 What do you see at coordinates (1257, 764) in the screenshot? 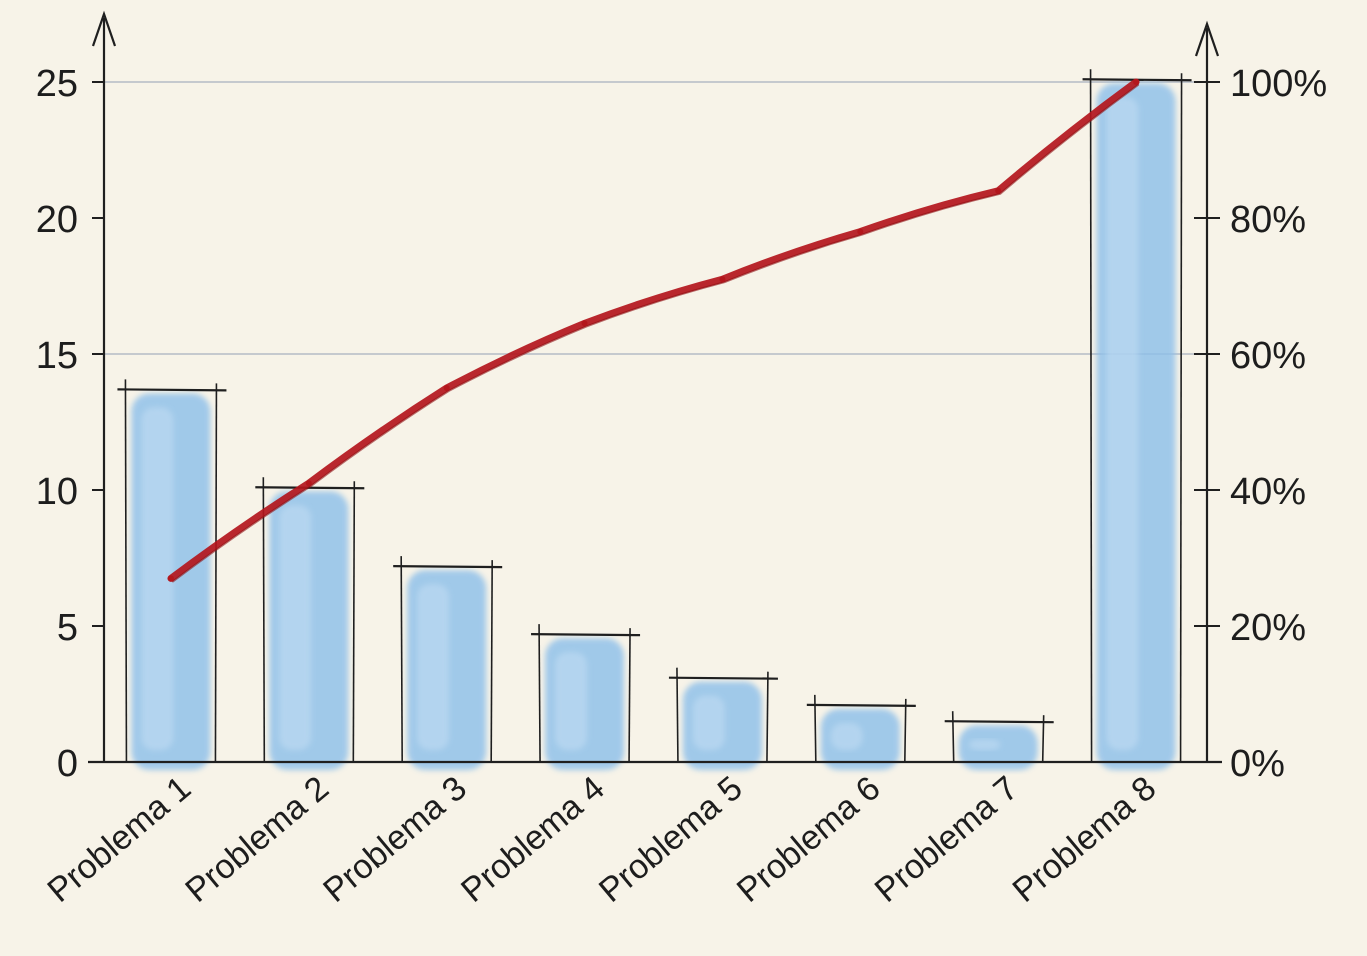
I see `right-tick-label: 0%` at bounding box center [1257, 764].